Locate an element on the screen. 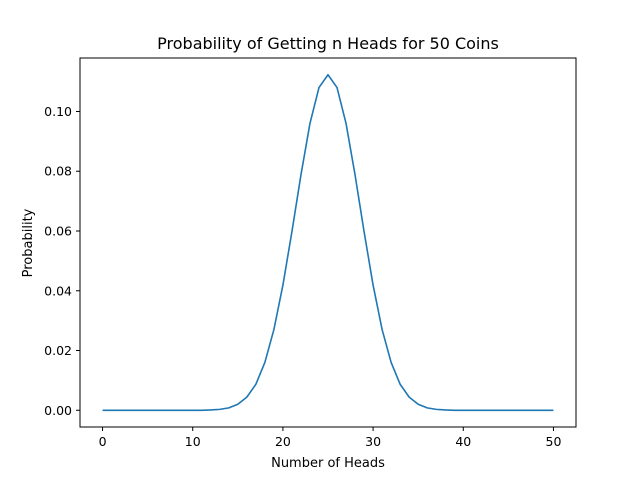 The width and height of the screenshot is (640, 480). x-tick-label: 20 is located at coordinates (283, 441).